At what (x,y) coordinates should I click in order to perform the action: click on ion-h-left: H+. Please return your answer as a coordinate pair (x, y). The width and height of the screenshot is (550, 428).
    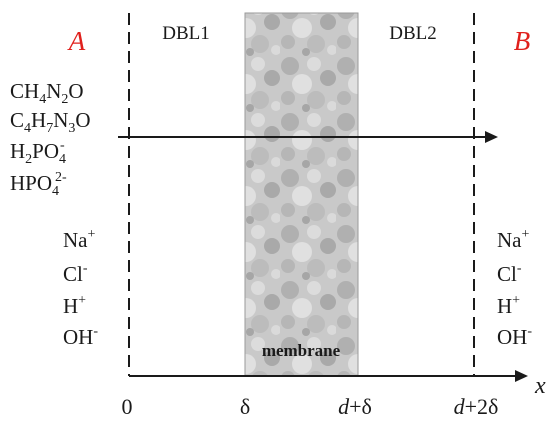
    Looking at the image, I should click on (74, 305).